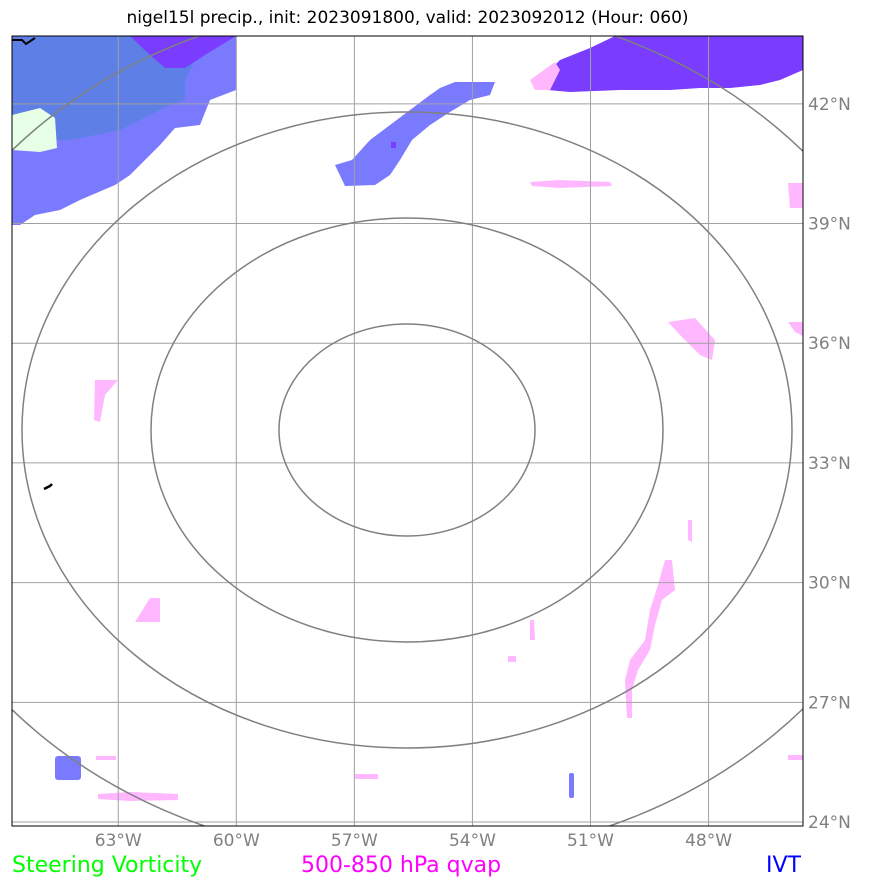  Describe the element at coordinates (571, 785) in the screenshot. I see `ivt-blob-south` at that location.